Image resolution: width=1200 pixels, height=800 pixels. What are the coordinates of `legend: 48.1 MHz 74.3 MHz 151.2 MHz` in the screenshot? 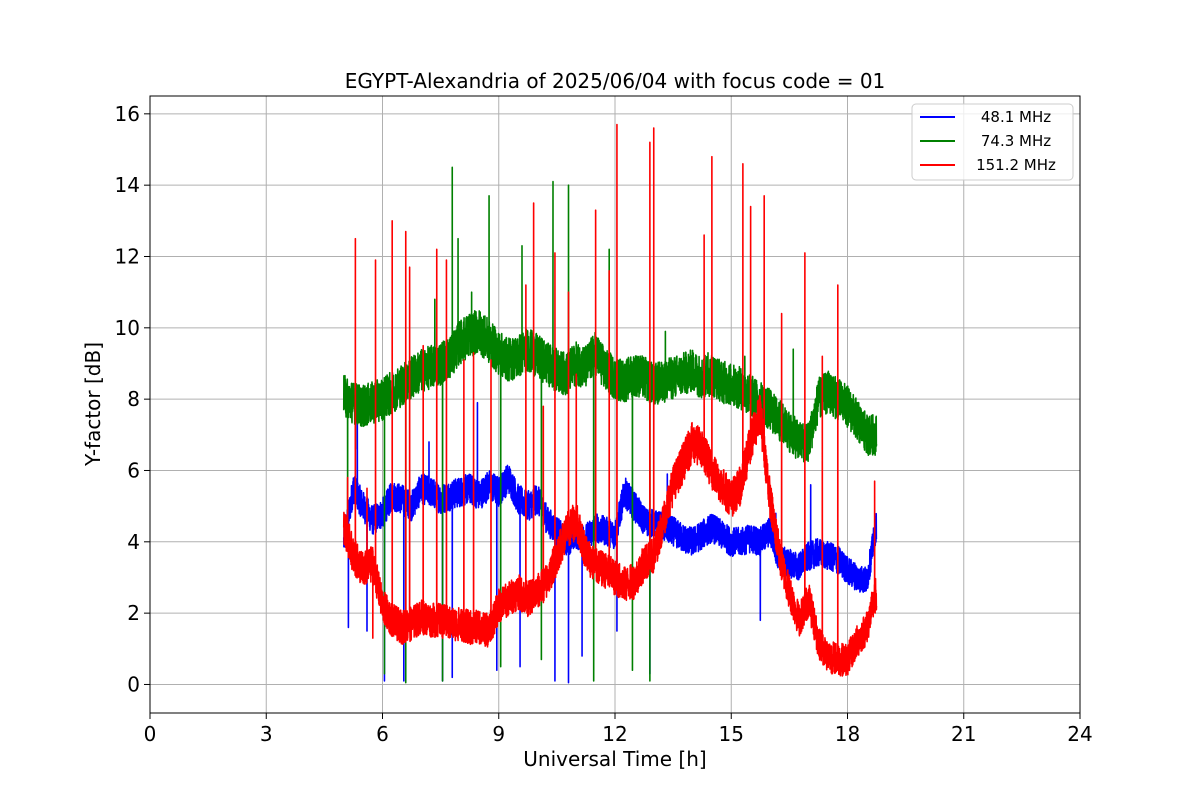 It's located at (992, 142).